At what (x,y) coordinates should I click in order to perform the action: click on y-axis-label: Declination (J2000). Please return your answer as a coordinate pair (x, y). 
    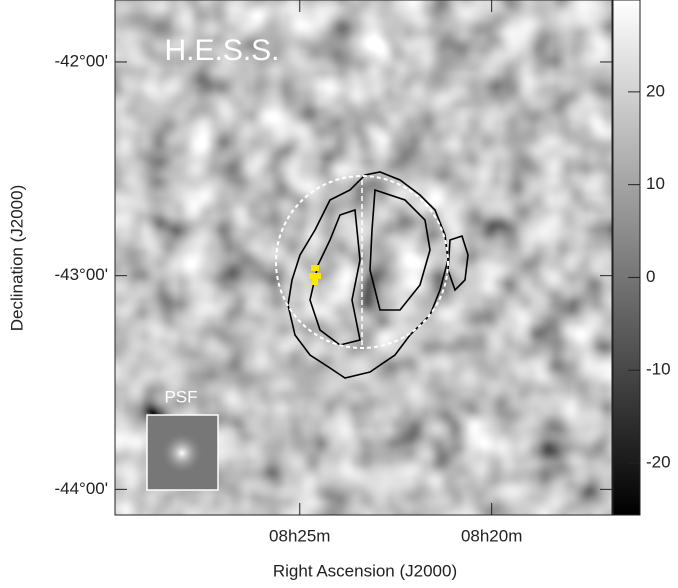
    Looking at the image, I should click on (16, 258).